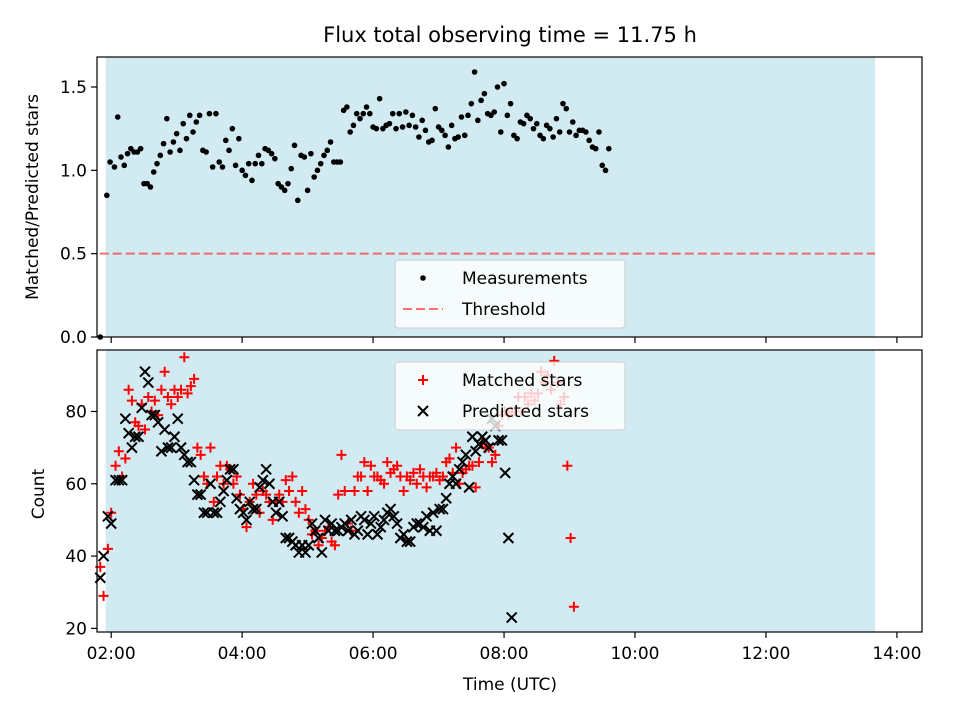 The height and width of the screenshot is (720, 960). Describe the element at coordinates (510, 294) in the screenshot. I see `legend-box` at that location.